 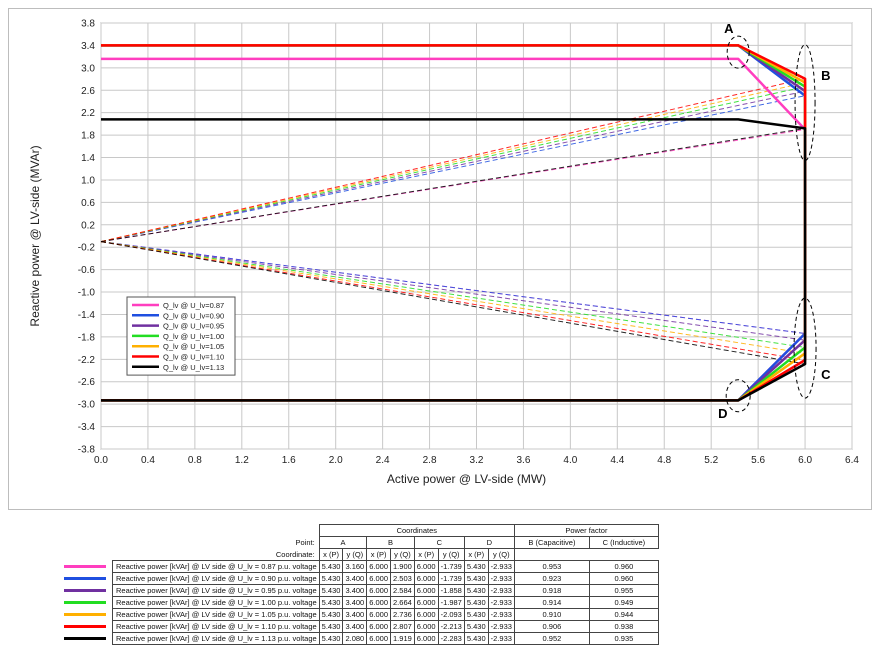 What do you see at coordinates (193, 336) in the screenshot?
I see `legend-entry: Q_lv @ U_lv=1.00` at bounding box center [193, 336].